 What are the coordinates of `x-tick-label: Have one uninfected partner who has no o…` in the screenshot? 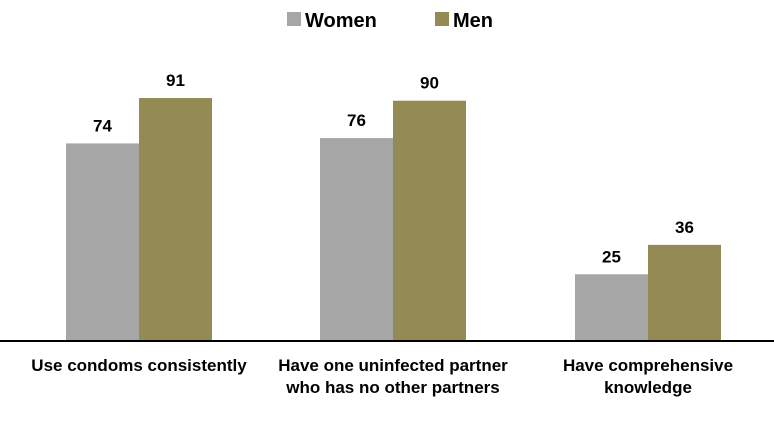 It's located at (393, 376).